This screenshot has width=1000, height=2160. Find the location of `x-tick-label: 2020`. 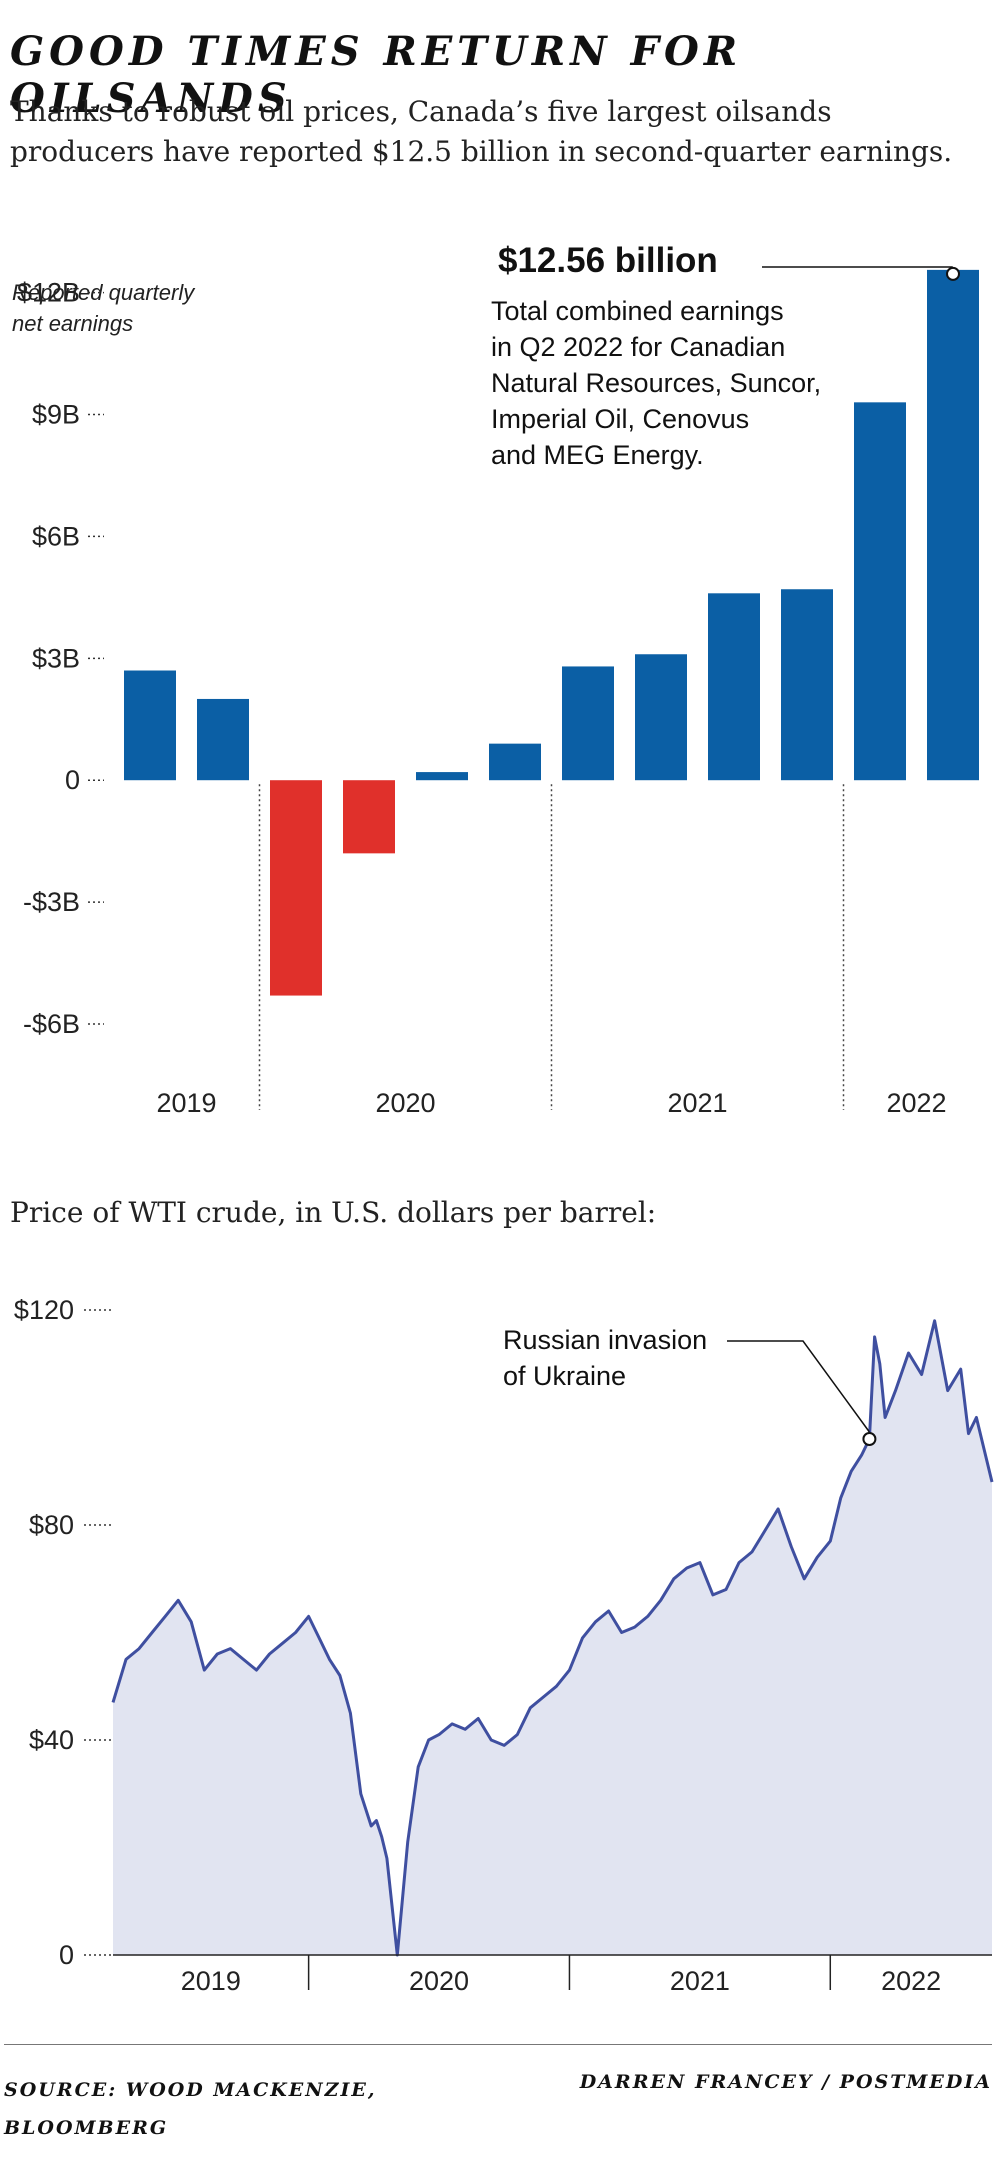

x-tick-label: 2020 is located at coordinates (439, 1981).